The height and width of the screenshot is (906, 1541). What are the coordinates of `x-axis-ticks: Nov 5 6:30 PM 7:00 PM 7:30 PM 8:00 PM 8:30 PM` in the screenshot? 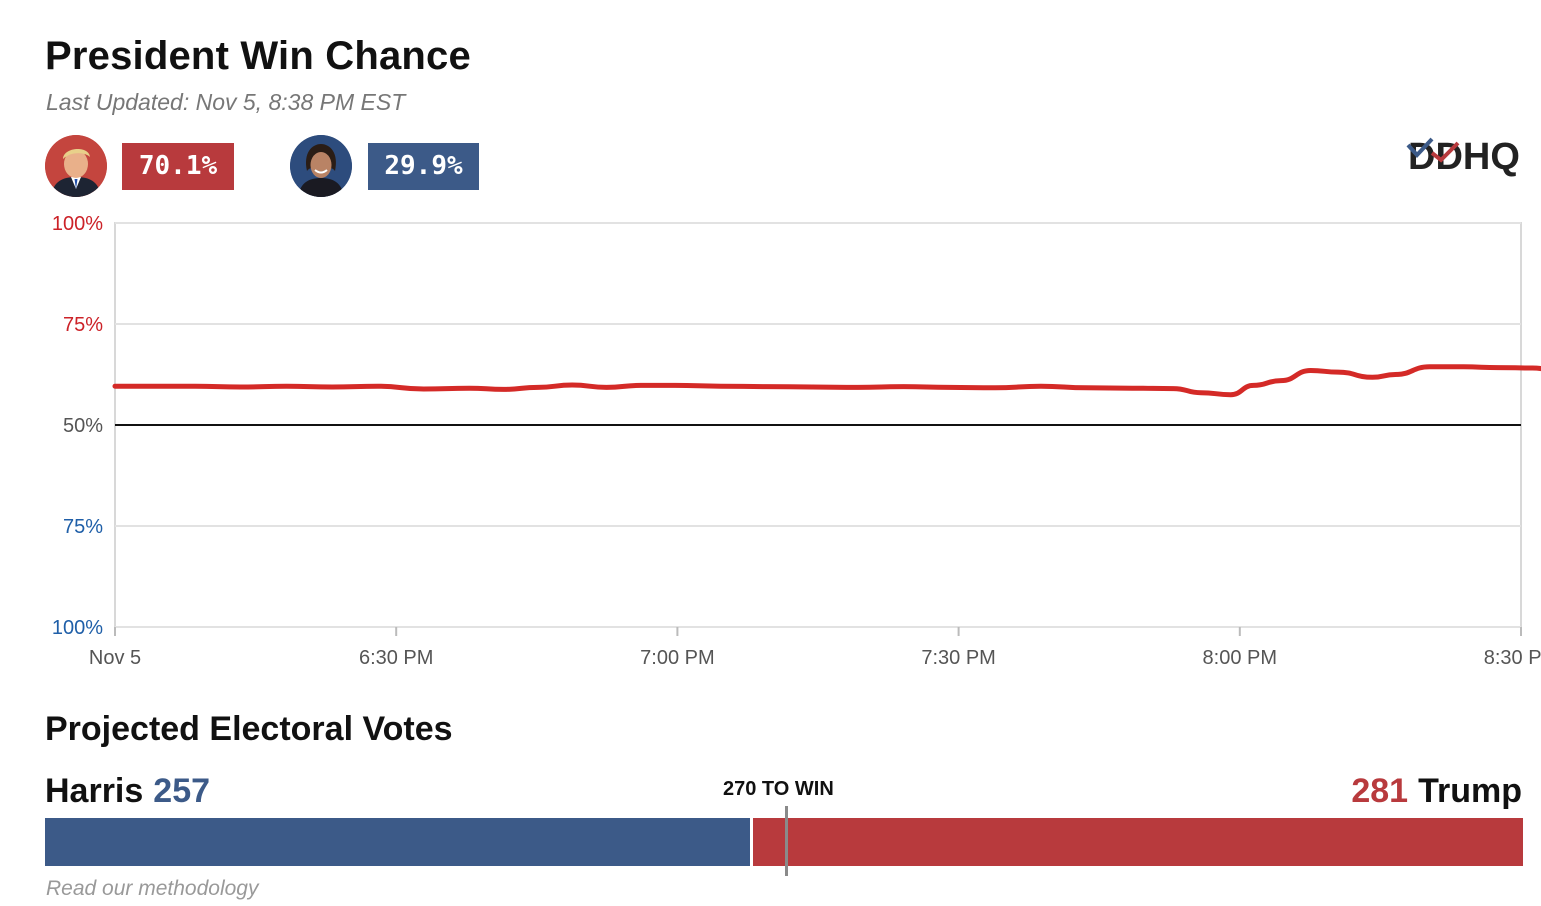 It's located at (815, 648).